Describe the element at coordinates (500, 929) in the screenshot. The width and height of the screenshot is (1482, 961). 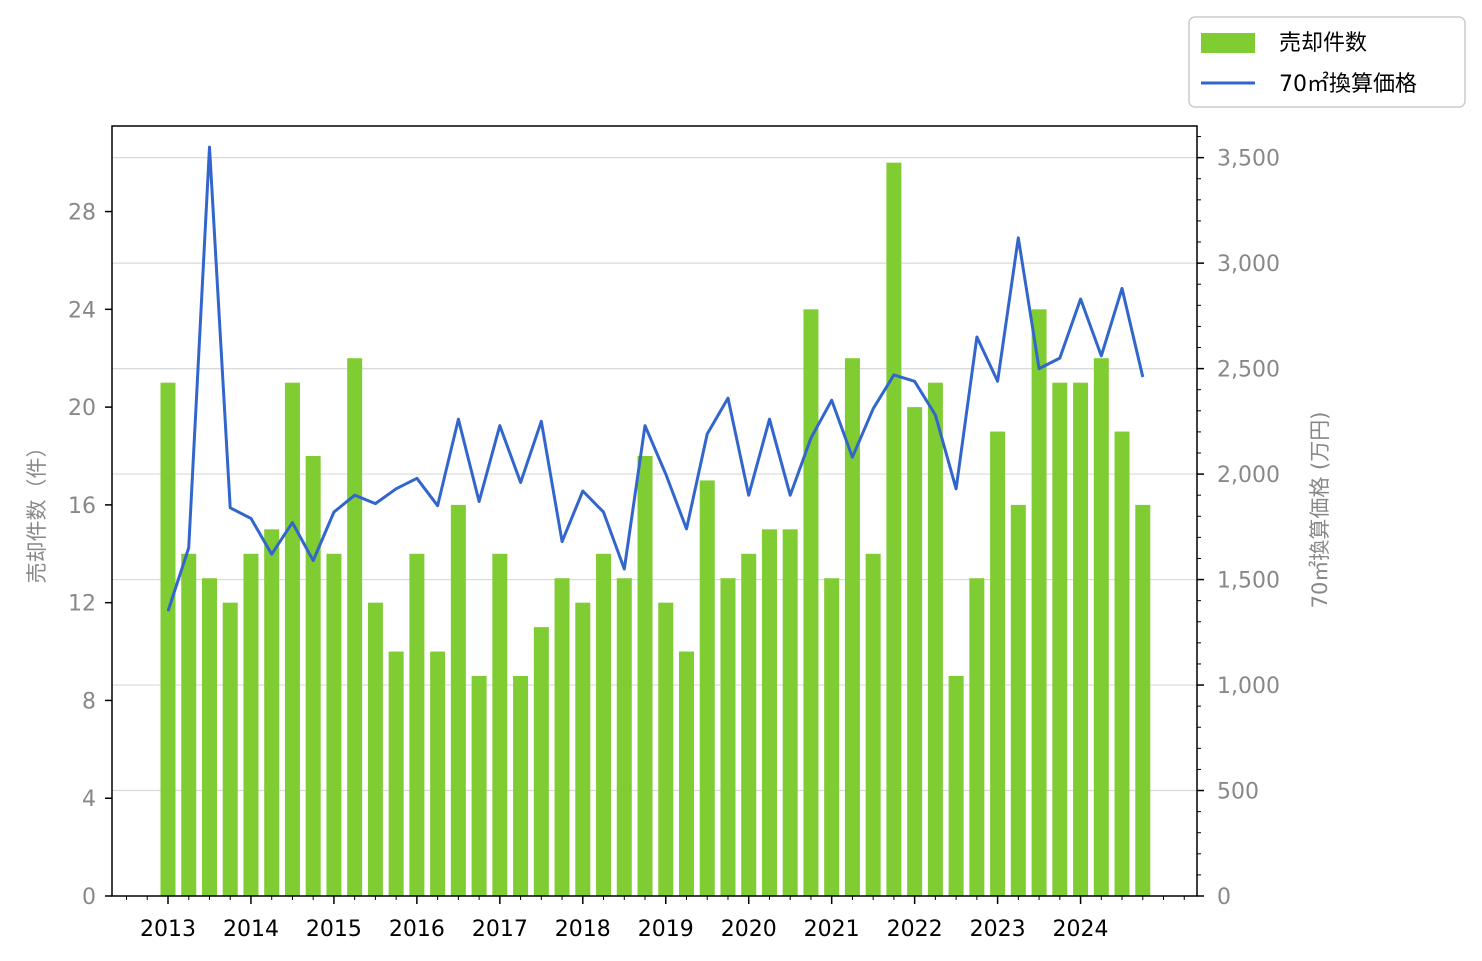
I see `x-tick-label: 2017` at that location.